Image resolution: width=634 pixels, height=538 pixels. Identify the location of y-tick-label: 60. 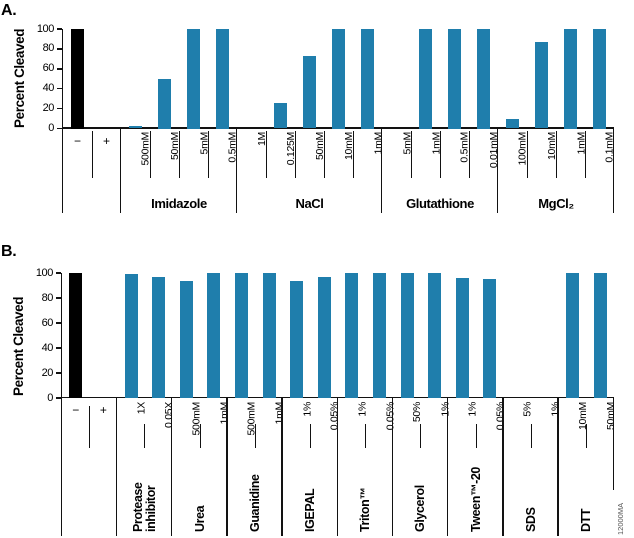
(48, 68).